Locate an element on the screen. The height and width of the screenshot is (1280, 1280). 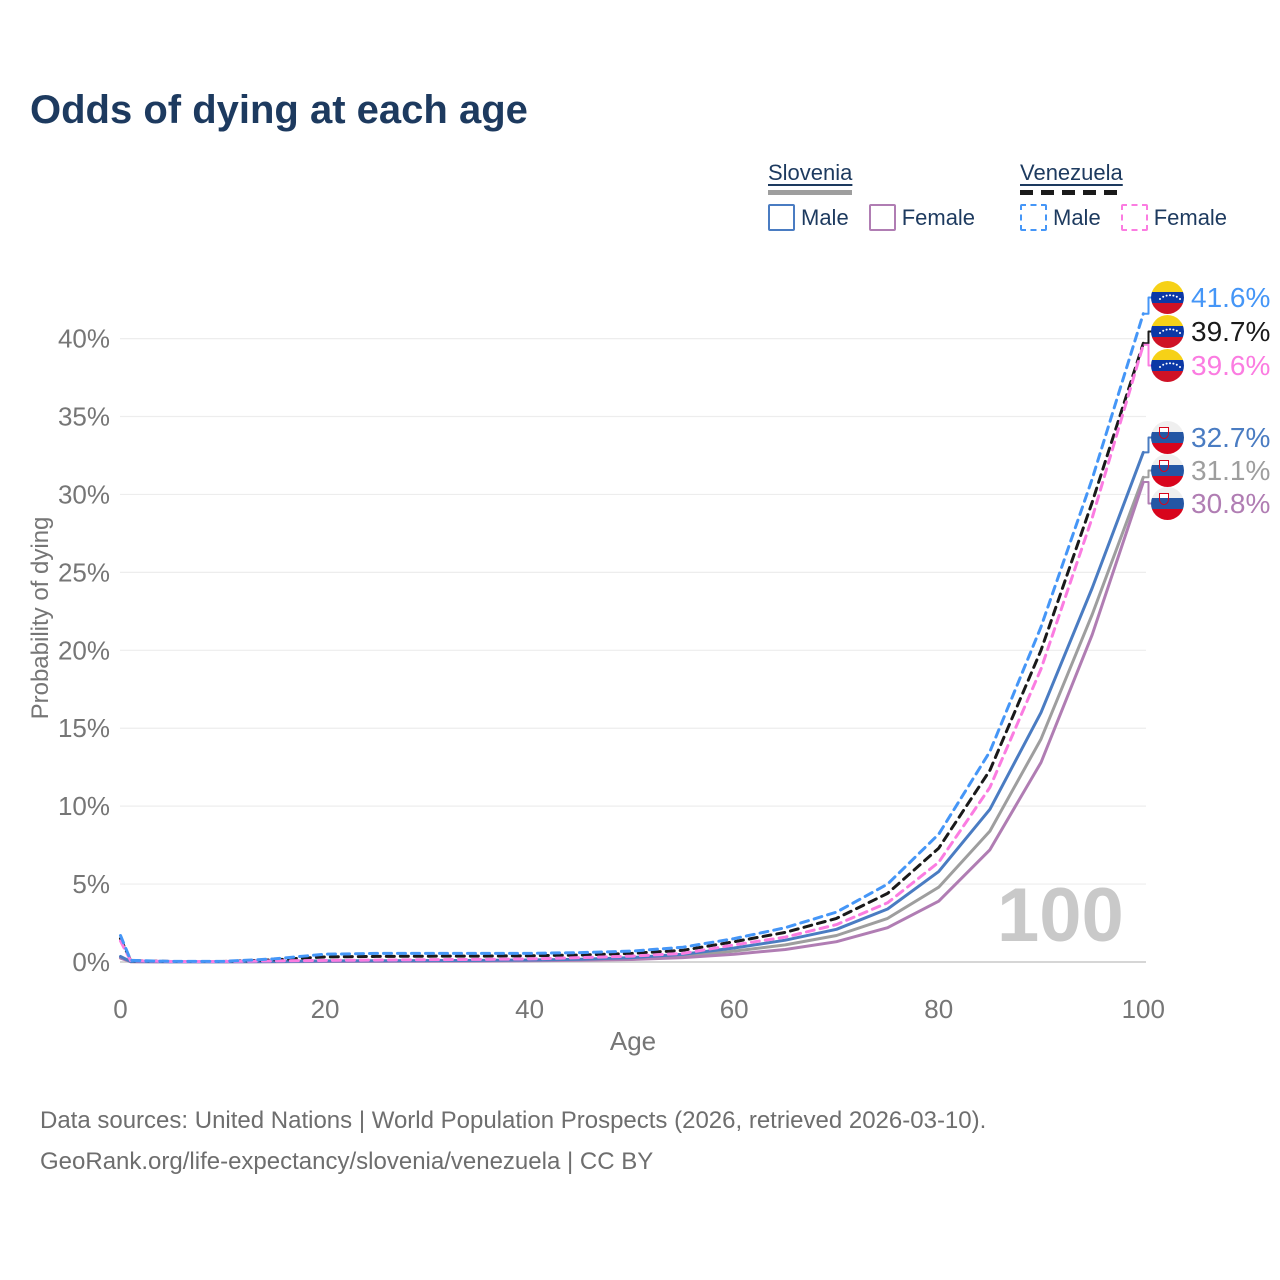
end-label-slovenia-male: 32.7% is located at coordinates (1210, 437).